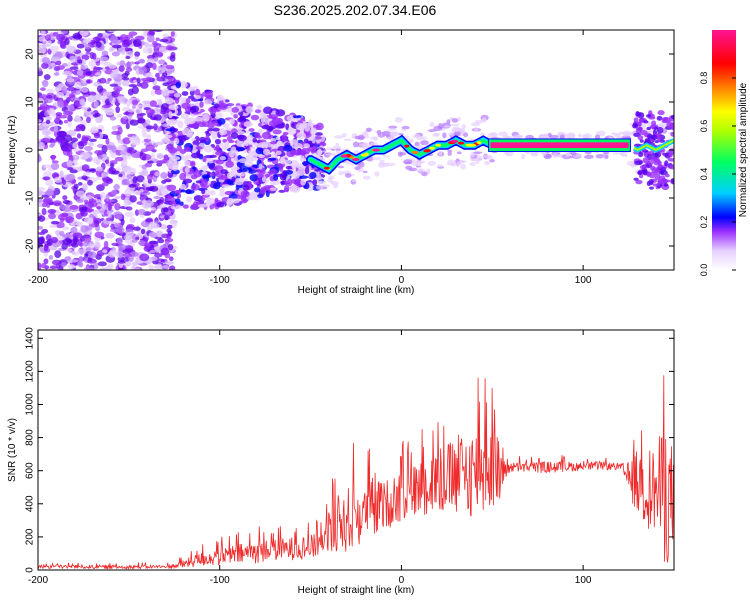  Describe the element at coordinates (30, 197) in the screenshot. I see `y-tick-label: -10` at that location.